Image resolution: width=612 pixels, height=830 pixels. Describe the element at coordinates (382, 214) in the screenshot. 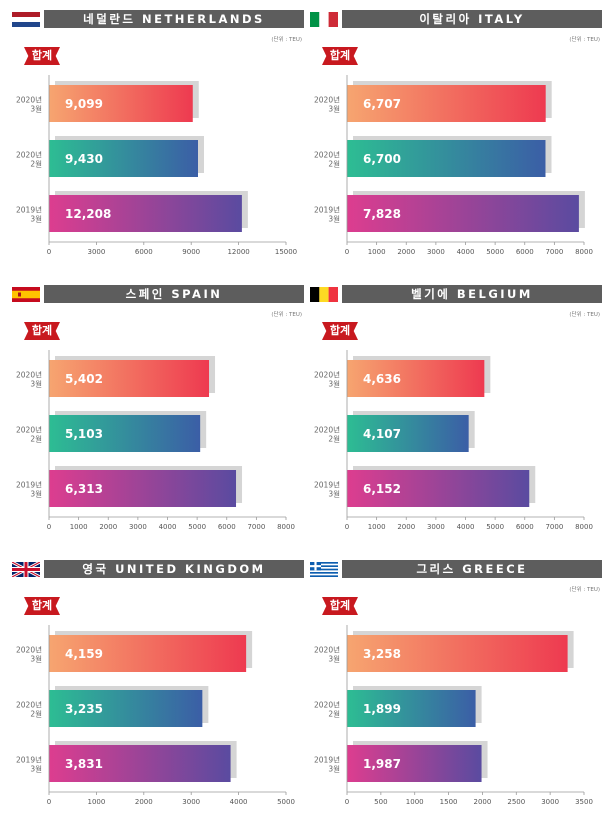

I see `bar-value-label: 7,828` at that location.